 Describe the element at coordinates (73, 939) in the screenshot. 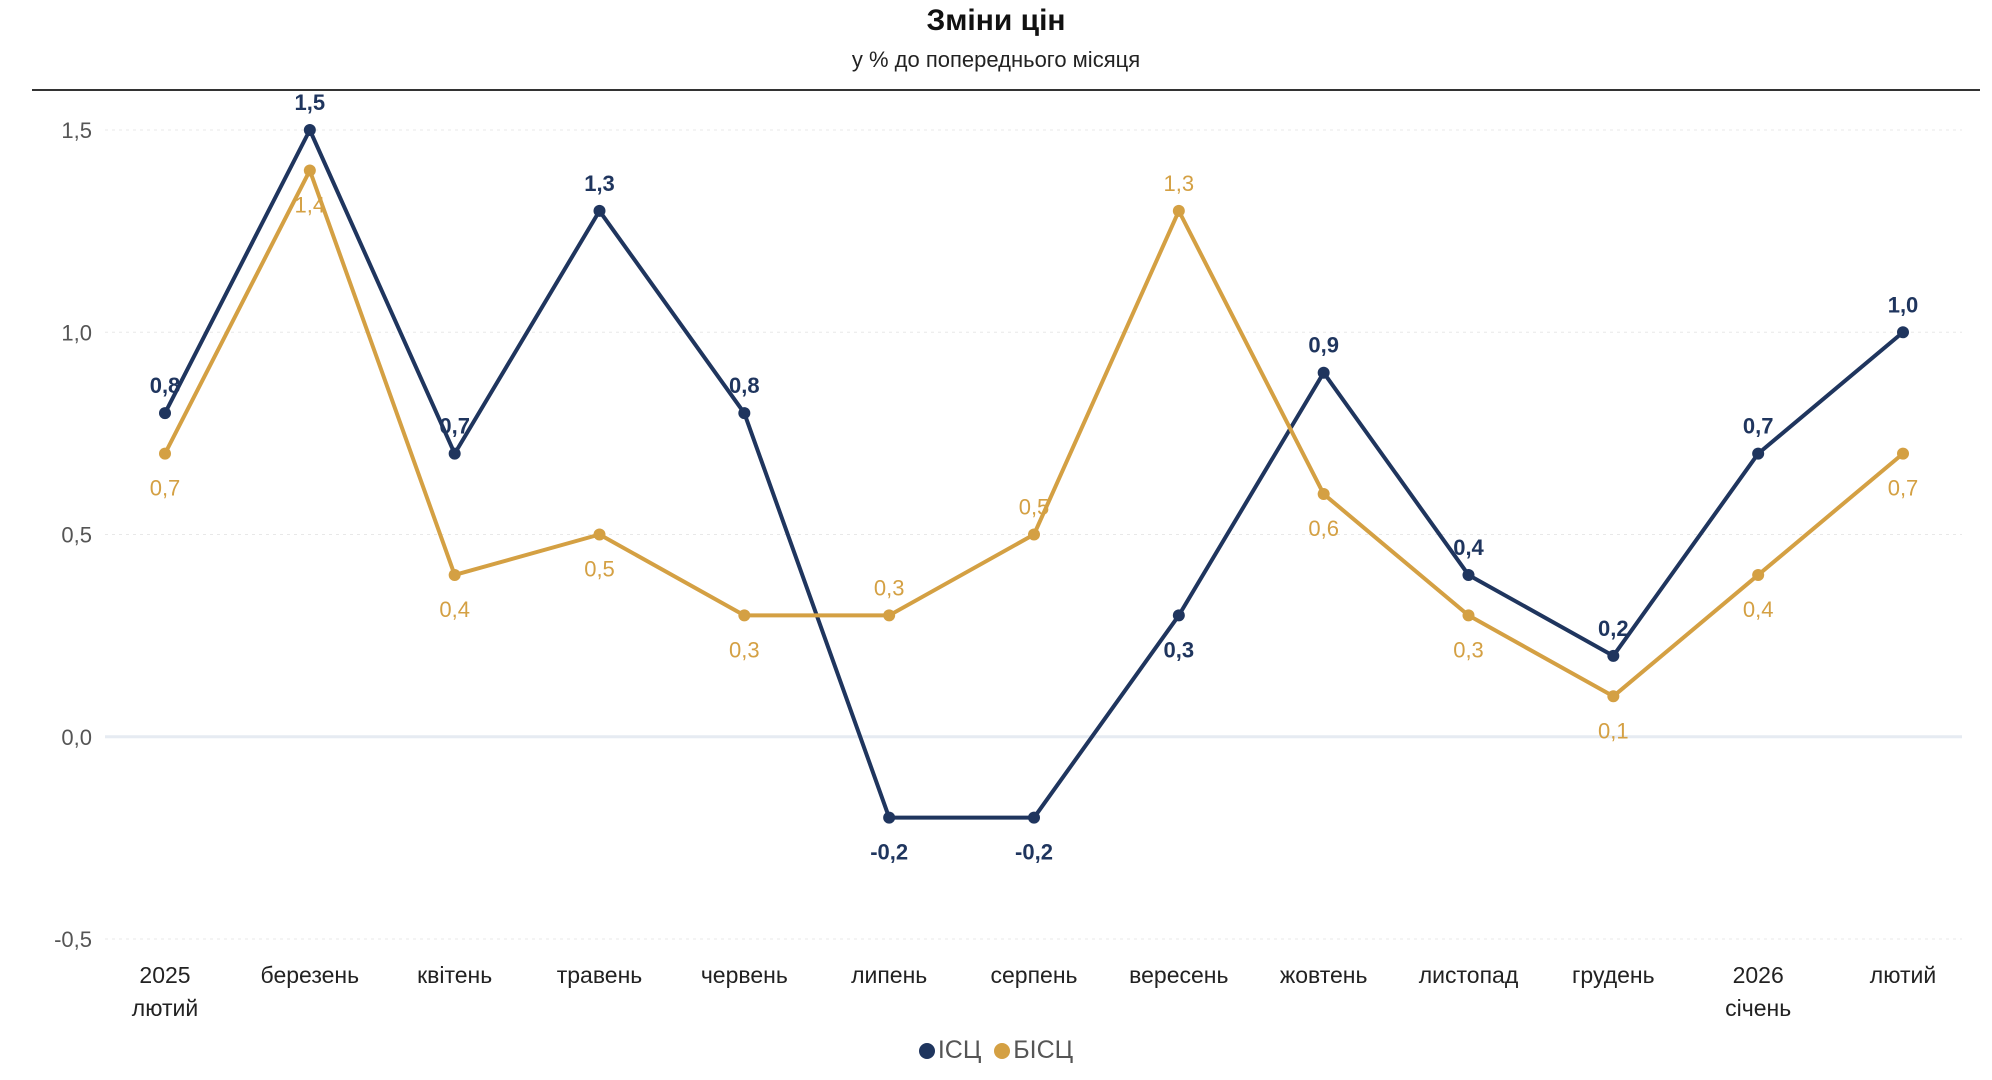

I see `y-tick-label: -0,5` at that location.